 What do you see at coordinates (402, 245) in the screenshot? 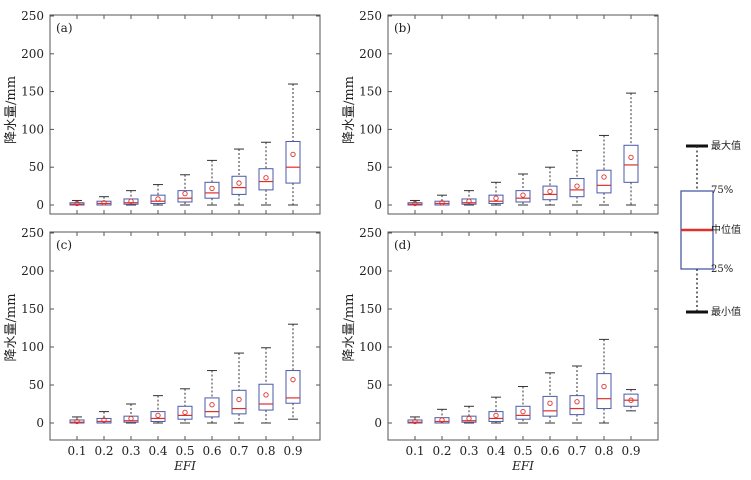
I see `panel-label: (d)` at bounding box center [402, 245].